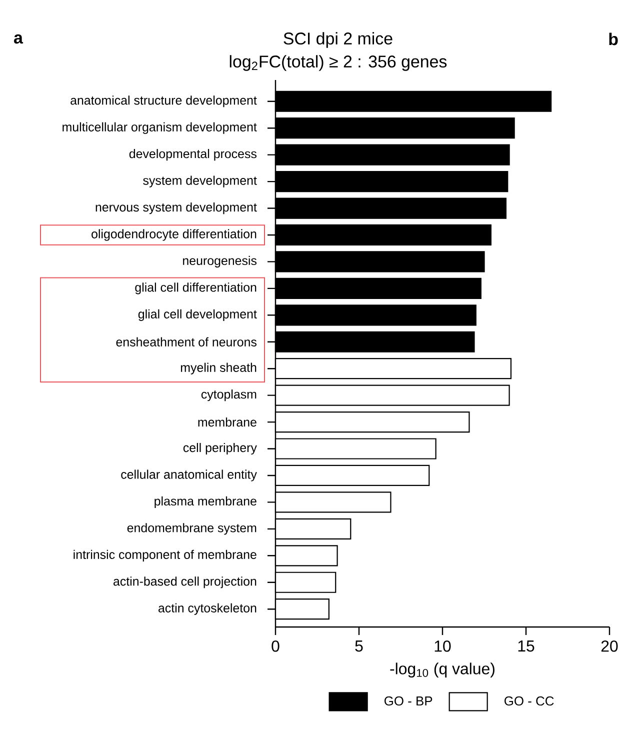 The image size is (624, 747). What do you see at coordinates (159, 128) in the screenshot?
I see `y-tick-label: multicellular organism development` at bounding box center [159, 128].